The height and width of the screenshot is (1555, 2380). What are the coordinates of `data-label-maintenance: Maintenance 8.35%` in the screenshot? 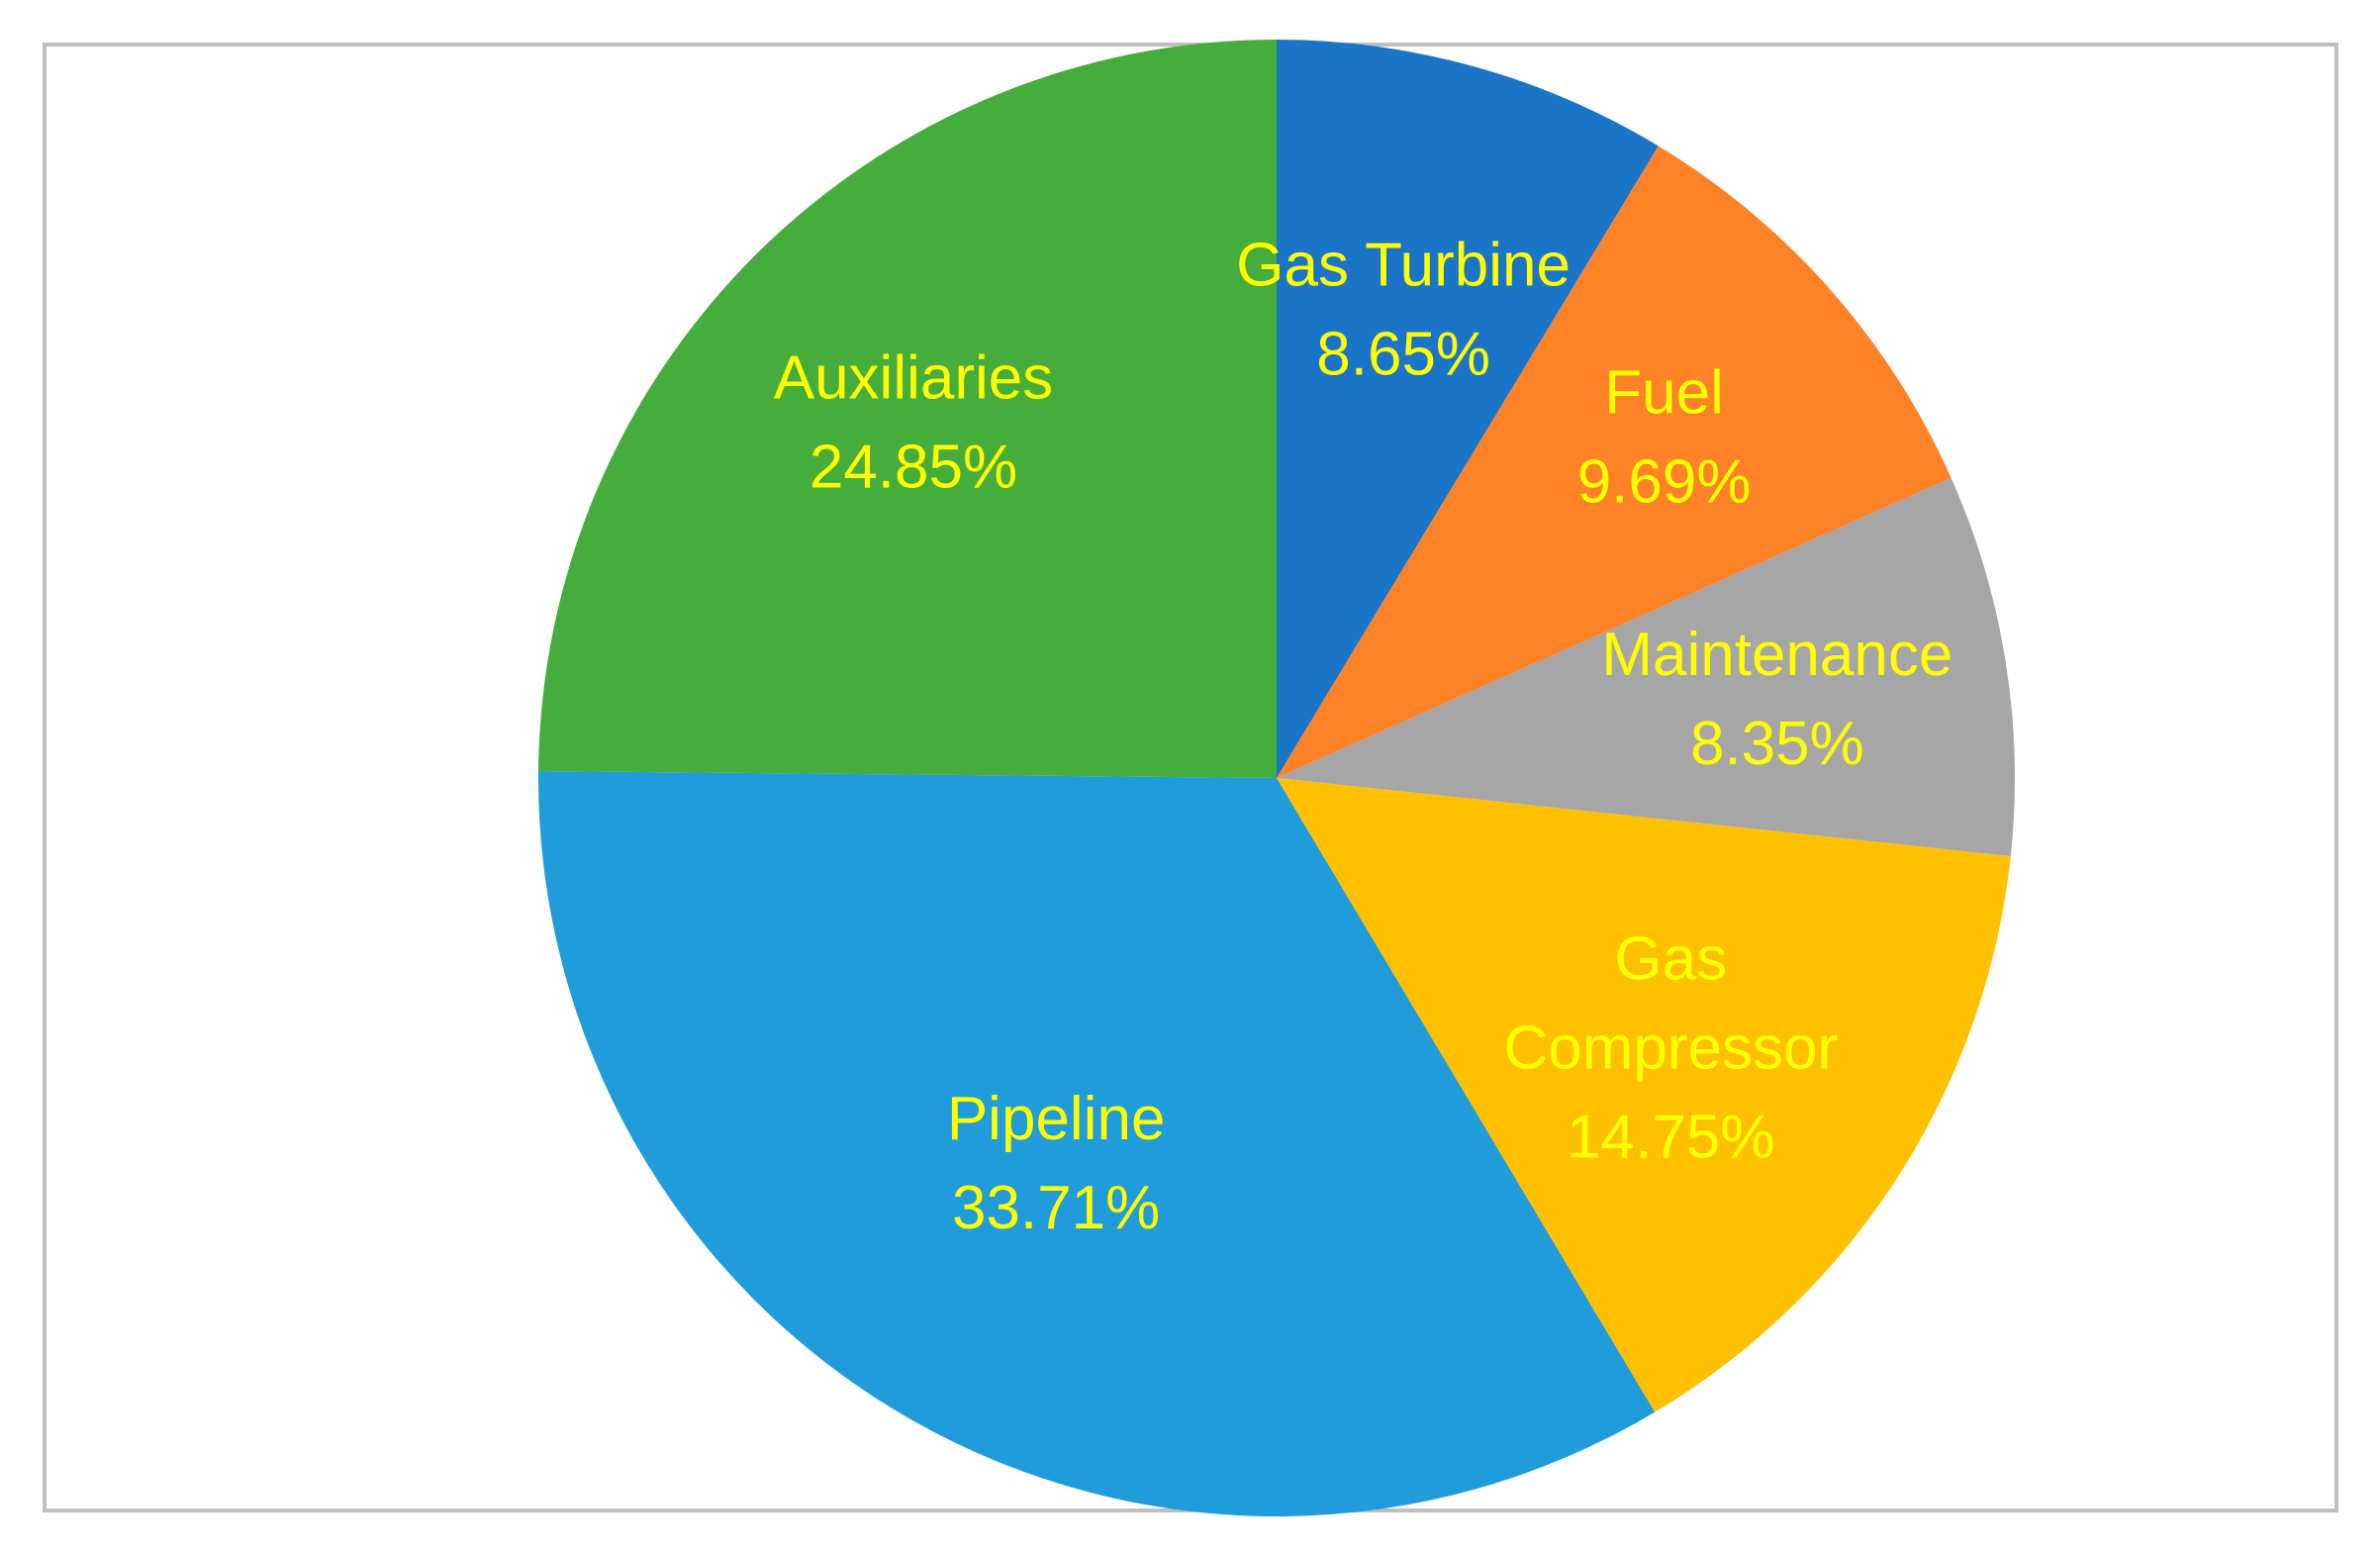 It's located at (1776, 699).